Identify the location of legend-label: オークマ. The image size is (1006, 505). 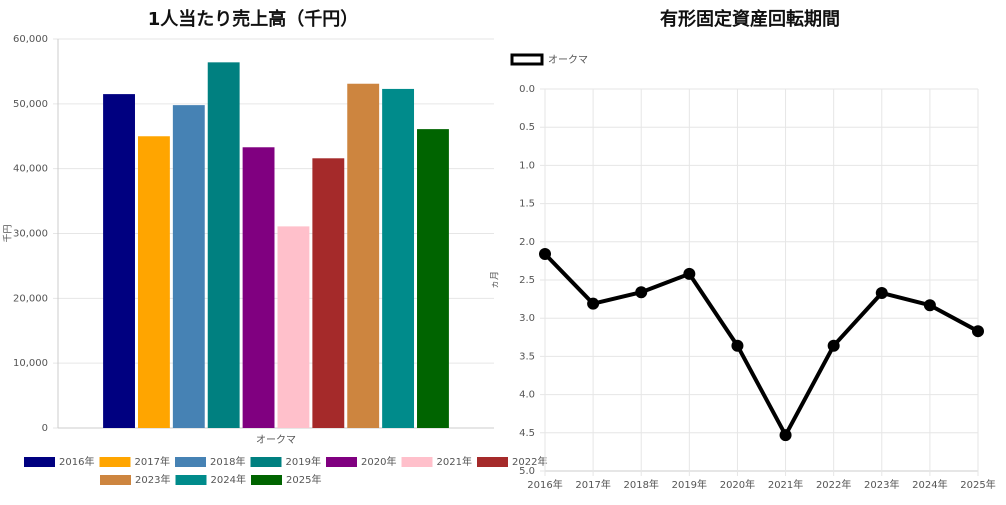
(568, 60).